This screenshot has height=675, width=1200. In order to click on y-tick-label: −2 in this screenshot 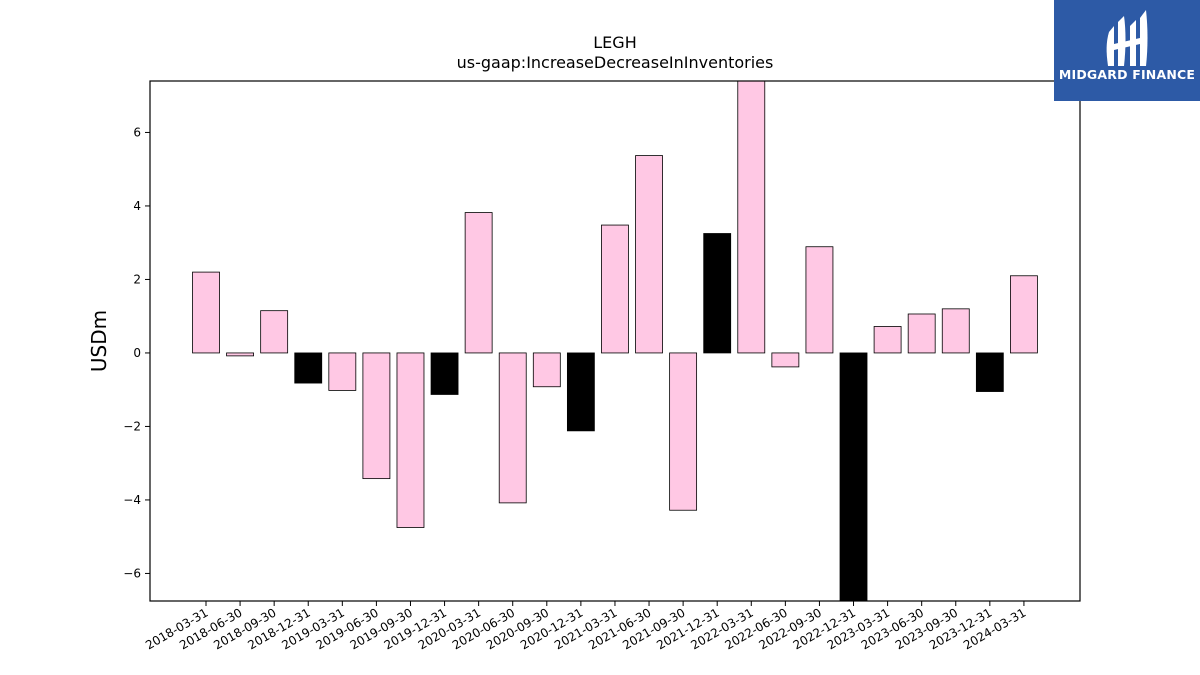, I will do `click(132, 426)`.